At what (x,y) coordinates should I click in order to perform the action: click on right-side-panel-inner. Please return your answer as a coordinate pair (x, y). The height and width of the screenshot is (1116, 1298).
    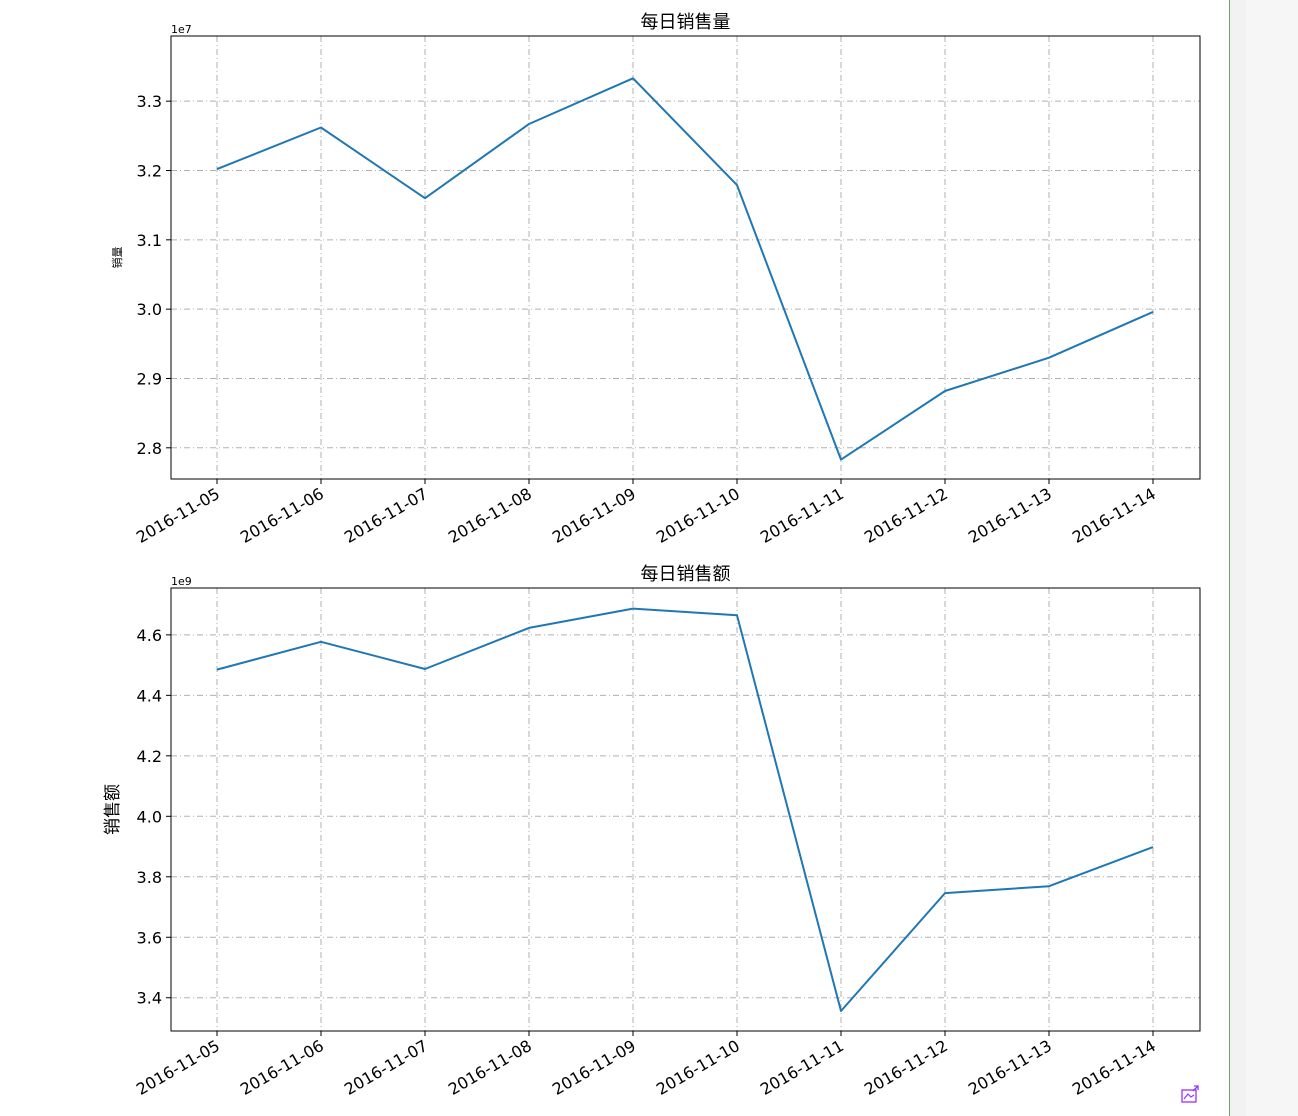
    Looking at the image, I should click on (1272, 558).